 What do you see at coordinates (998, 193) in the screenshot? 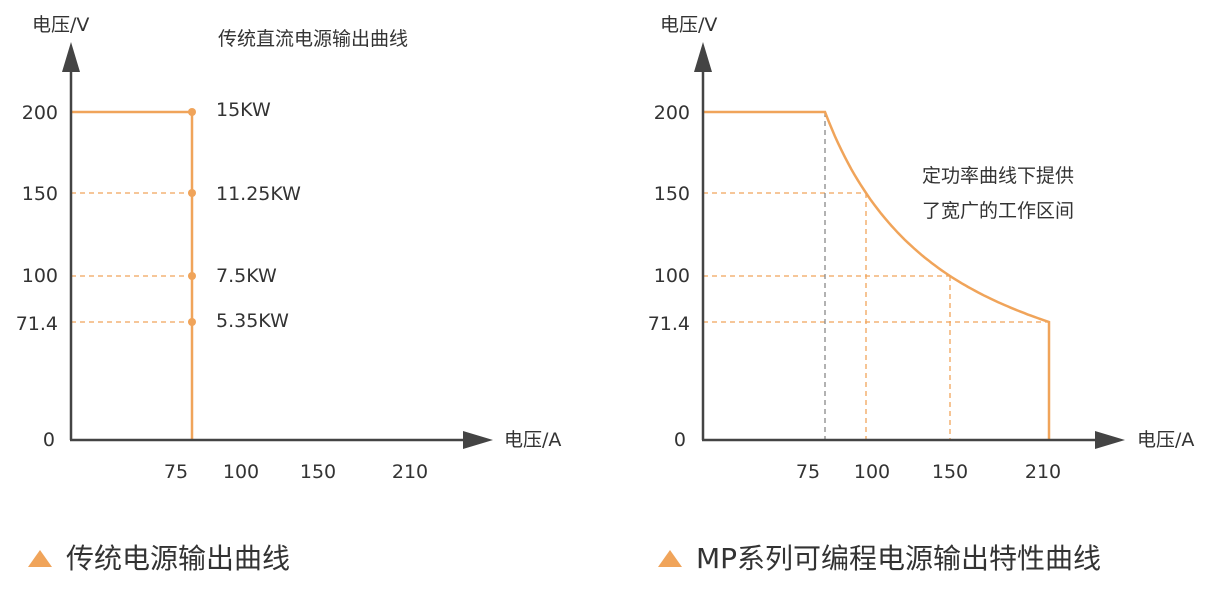
I see `annotation: 定功率曲线下提供 了宽广的工作区间` at bounding box center [998, 193].